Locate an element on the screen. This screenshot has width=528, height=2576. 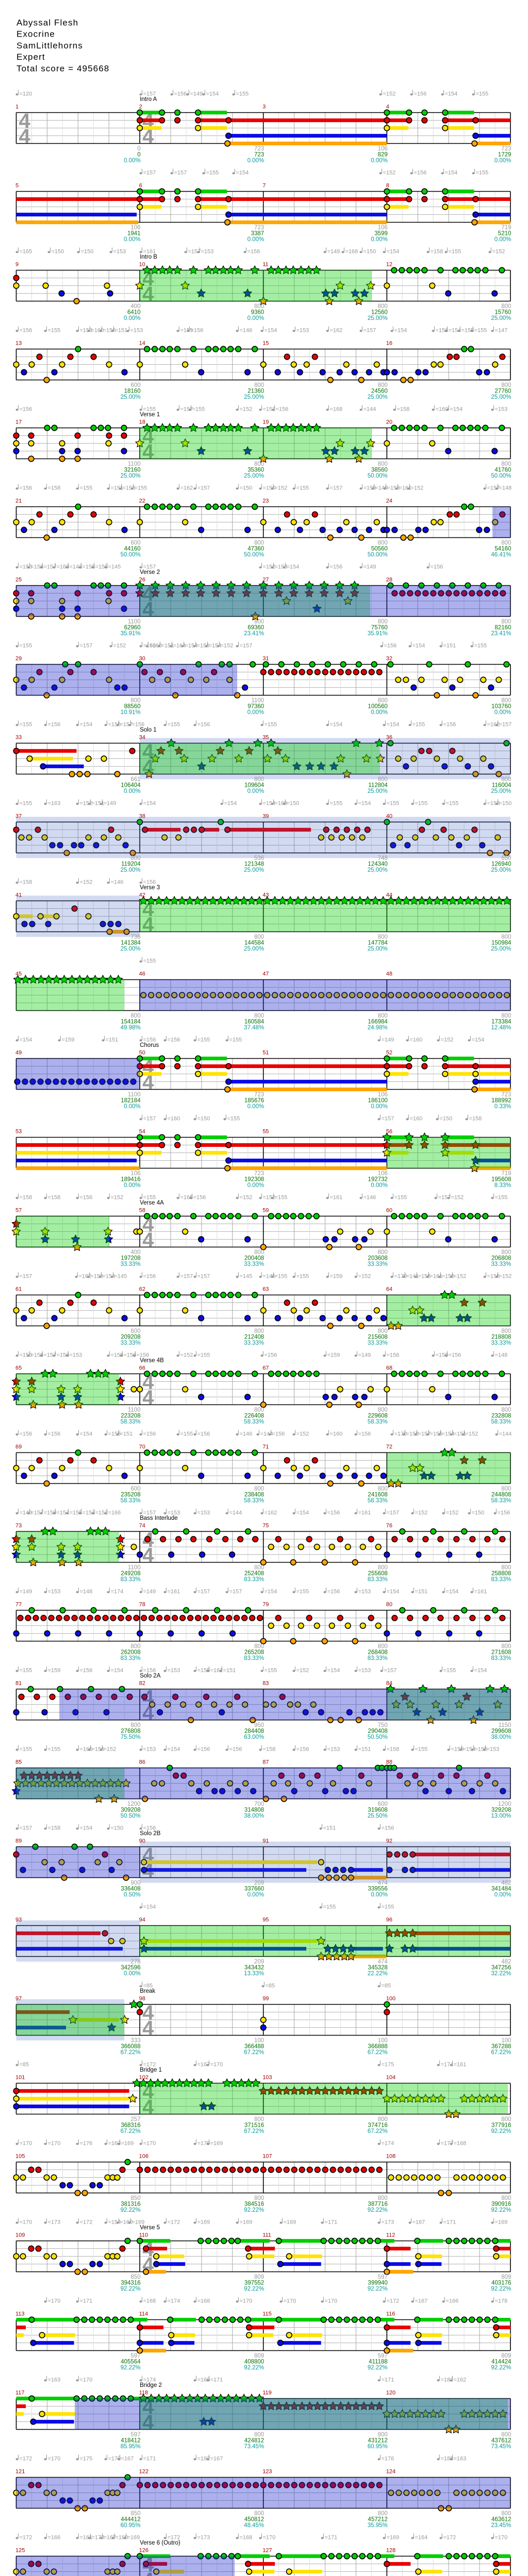
svg-text: 37.48% is located at coordinates (254, 1028).